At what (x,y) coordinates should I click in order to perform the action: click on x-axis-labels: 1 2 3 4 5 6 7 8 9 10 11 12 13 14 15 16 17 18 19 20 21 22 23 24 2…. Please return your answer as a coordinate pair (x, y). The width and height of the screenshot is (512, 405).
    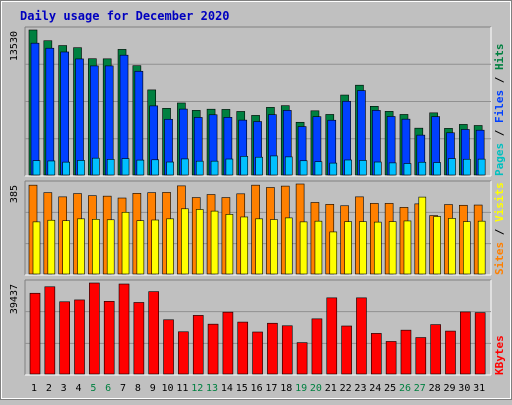
    Looking at the image, I should click on (258, 388).